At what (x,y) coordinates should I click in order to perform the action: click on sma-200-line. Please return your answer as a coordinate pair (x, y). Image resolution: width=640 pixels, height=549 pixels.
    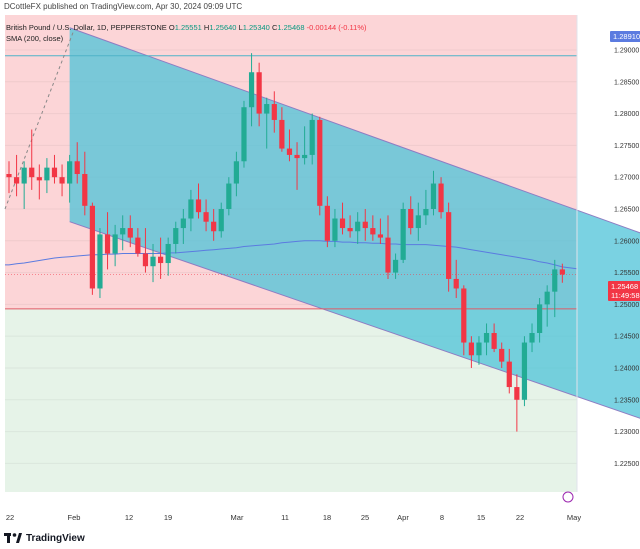
    Looking at the image, I should click on (291, 255).